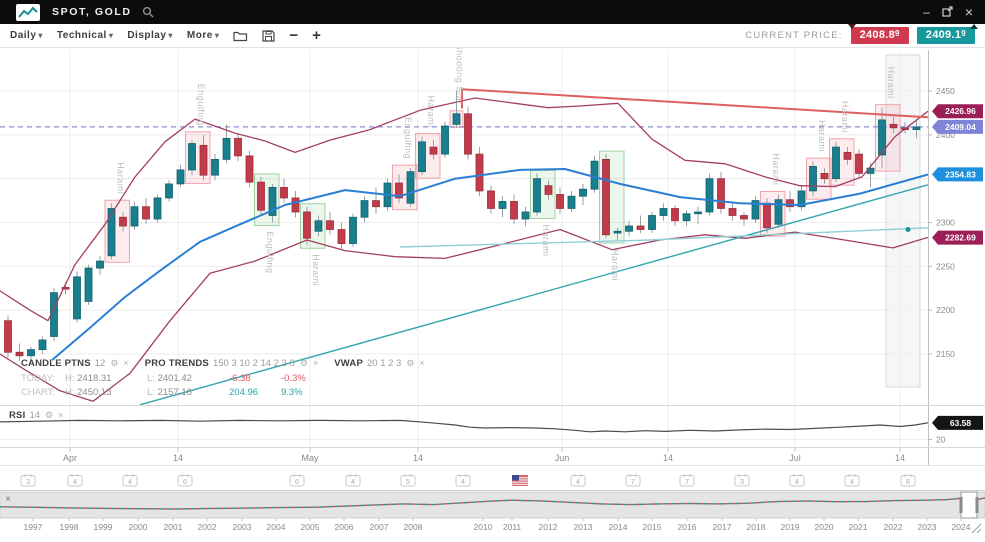 The image size is (985, 542). Describe the element at coordinates (947, 12) in the screenshot. I see `popout-button` at that location.